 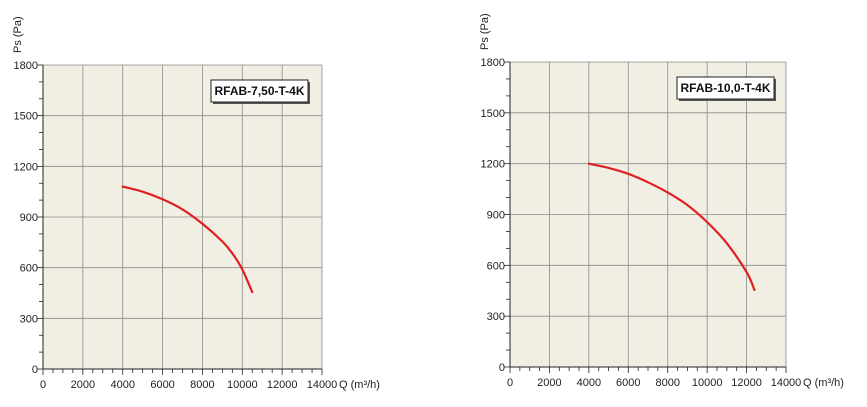 I want to click on chart-title: RFAB-10,0-T-4K, so click(x=725, y=88).